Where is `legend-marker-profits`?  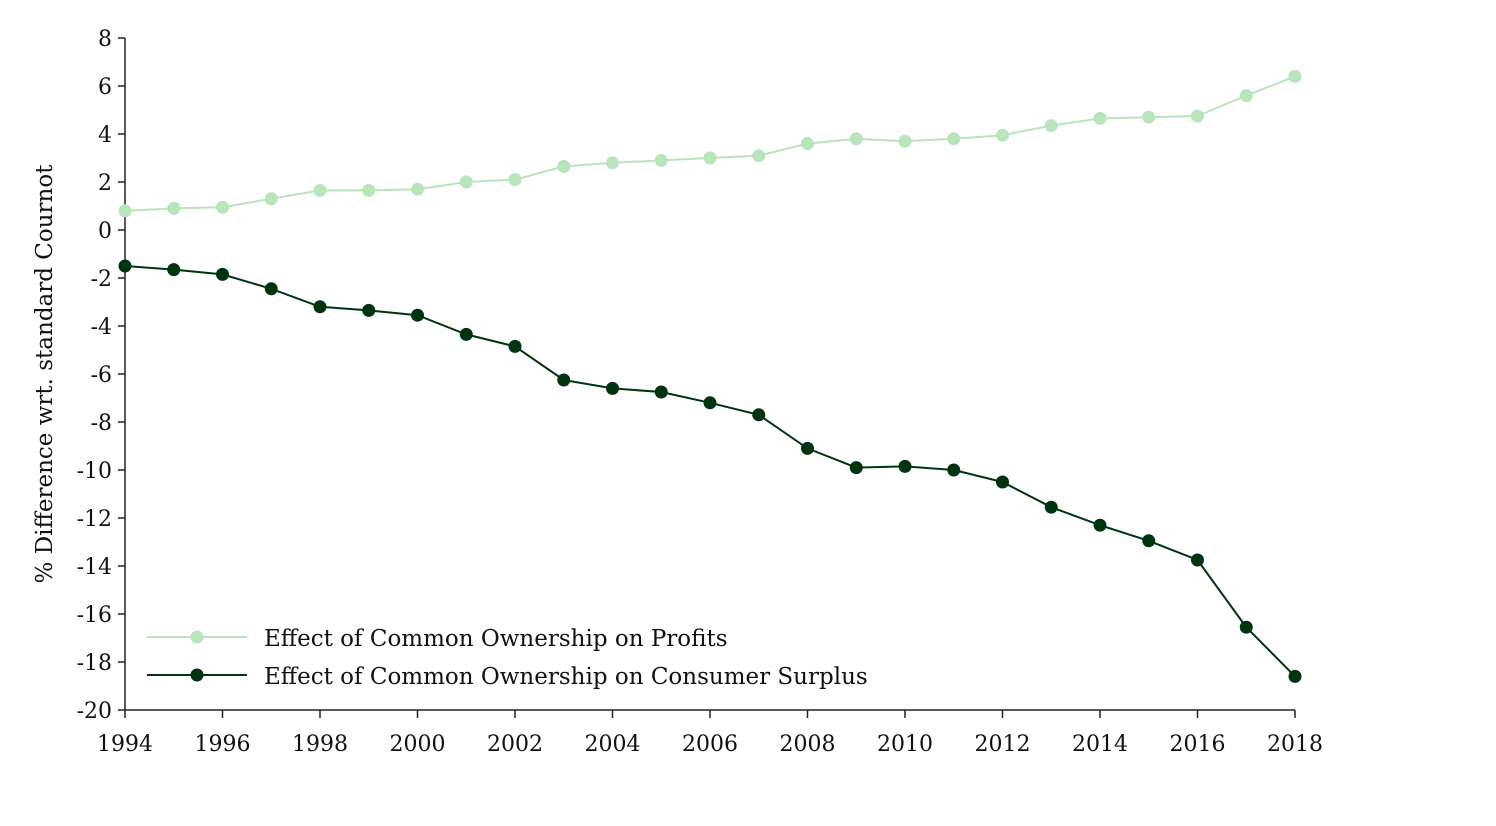
legend-marker-profits is located at coordinates (197, 637).